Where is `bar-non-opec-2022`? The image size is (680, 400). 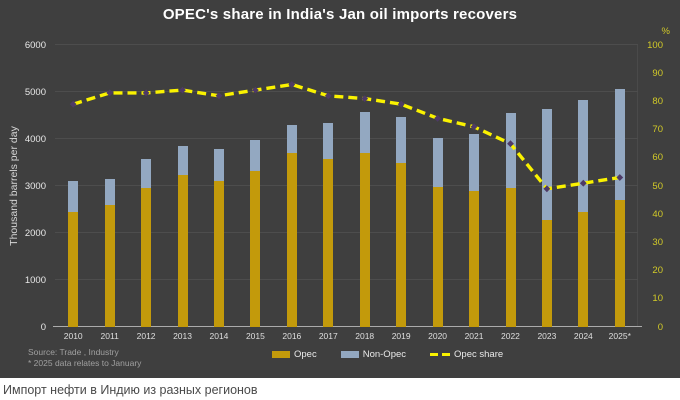 bar-non-opec-2022 is located at coordinates (510, 151).